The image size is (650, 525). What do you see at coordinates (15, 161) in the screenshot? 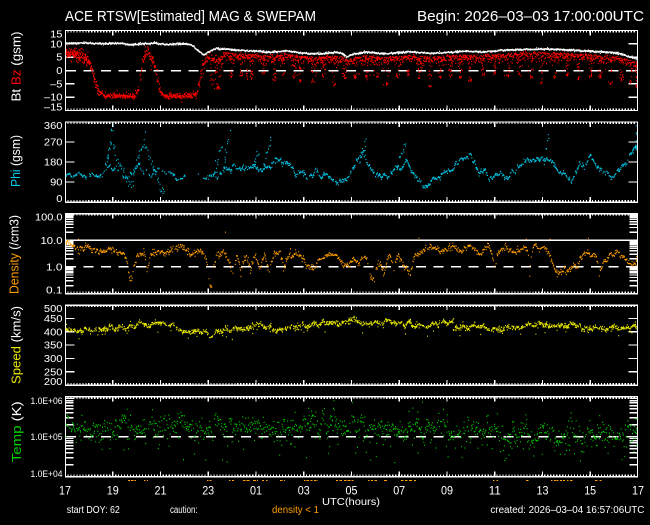
I see `svg-text: Phi (gsm)` at bounding box center [15, 161].